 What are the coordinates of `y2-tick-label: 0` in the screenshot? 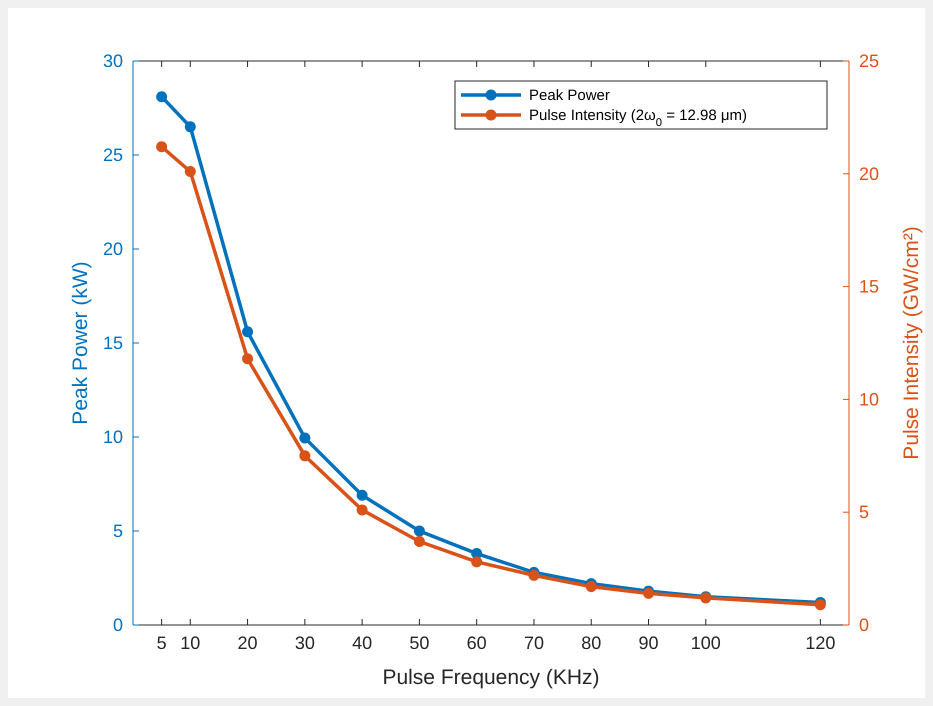 It's located at (864, 625).